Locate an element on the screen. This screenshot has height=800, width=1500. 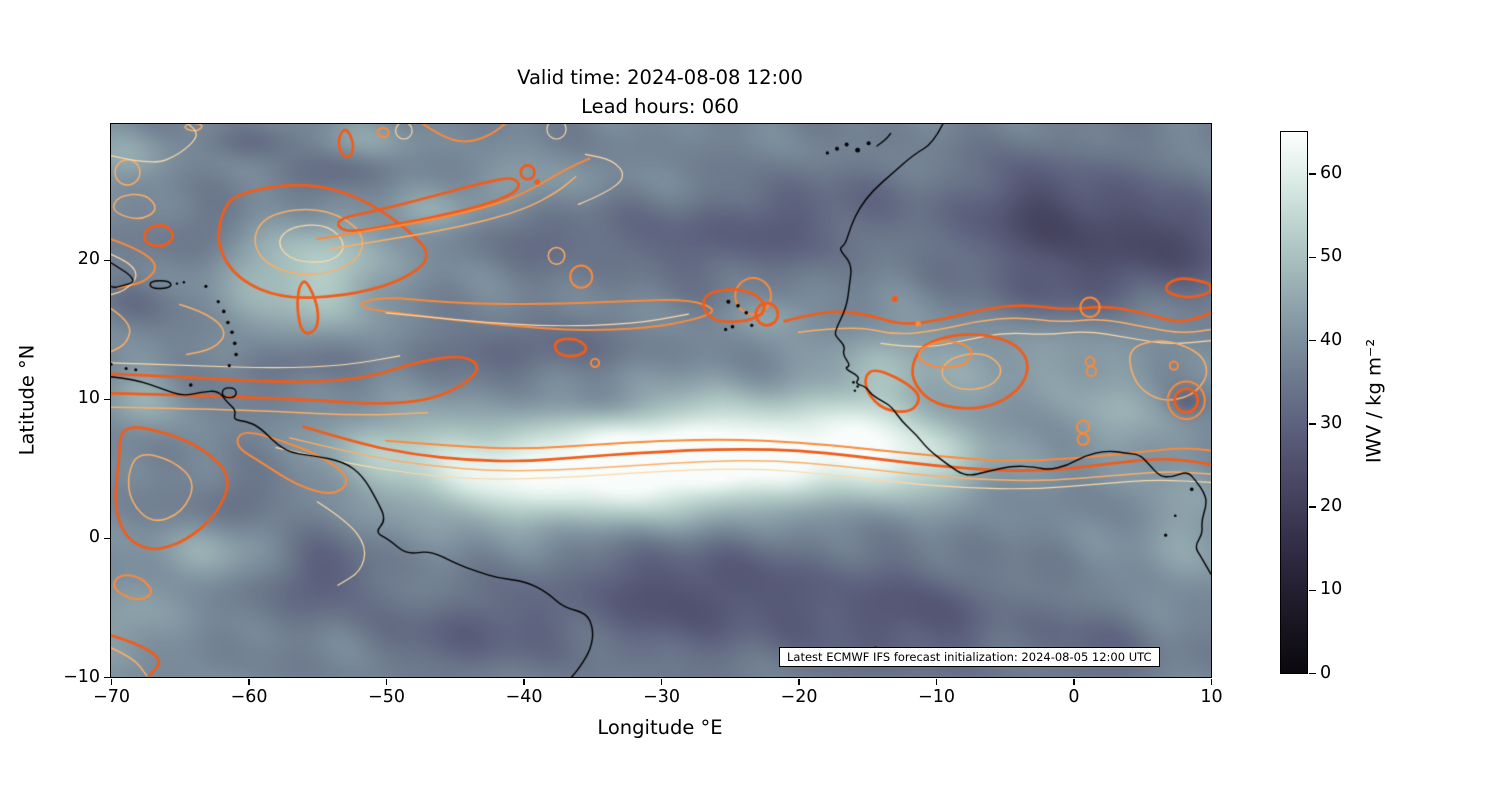
plot-title: Valid time: 2024-08-08 12:00 is located at coordinates (660, 77).